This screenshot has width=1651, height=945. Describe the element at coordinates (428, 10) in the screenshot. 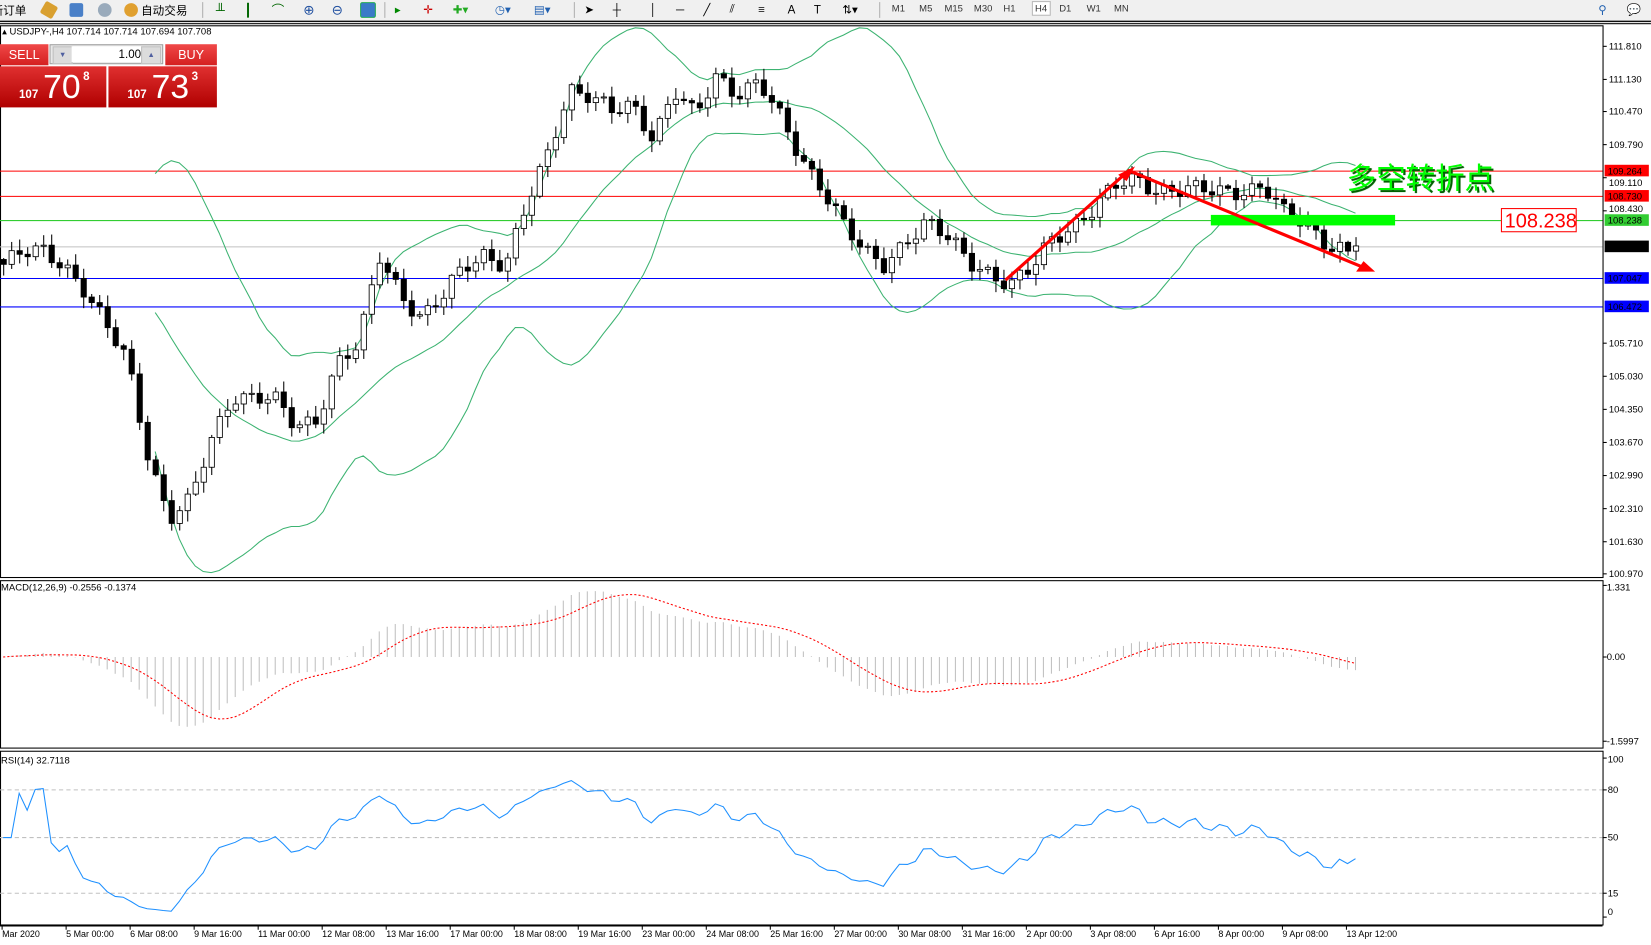

I see `autoscroll-icon: ✛` at that location.